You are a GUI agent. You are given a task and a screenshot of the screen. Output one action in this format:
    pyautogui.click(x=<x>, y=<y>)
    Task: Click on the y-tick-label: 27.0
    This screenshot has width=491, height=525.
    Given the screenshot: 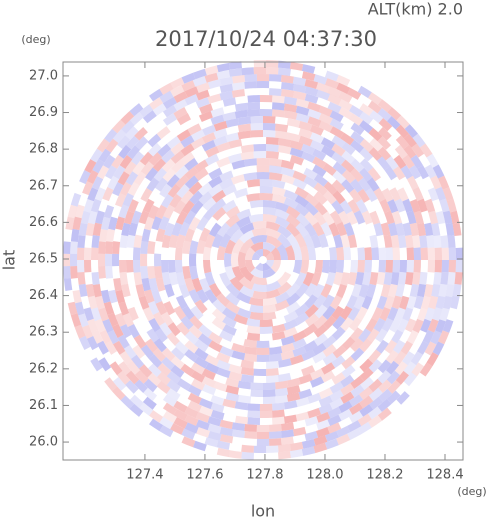 What is the action you would take?
    pyautogui.click(x=43, y=75)
    